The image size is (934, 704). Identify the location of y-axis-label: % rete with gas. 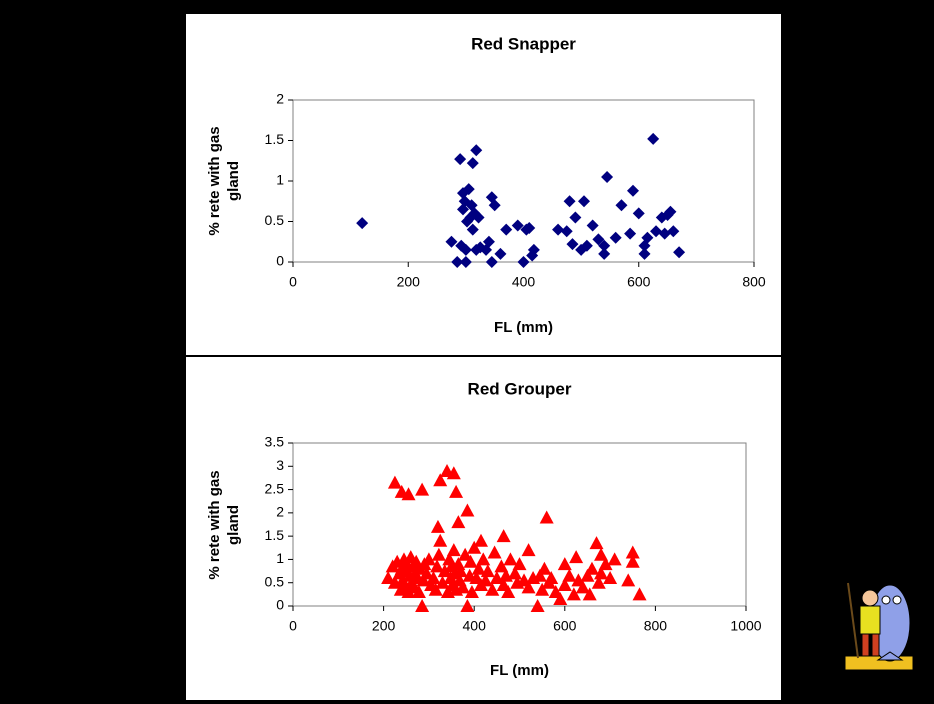
(214, 524).